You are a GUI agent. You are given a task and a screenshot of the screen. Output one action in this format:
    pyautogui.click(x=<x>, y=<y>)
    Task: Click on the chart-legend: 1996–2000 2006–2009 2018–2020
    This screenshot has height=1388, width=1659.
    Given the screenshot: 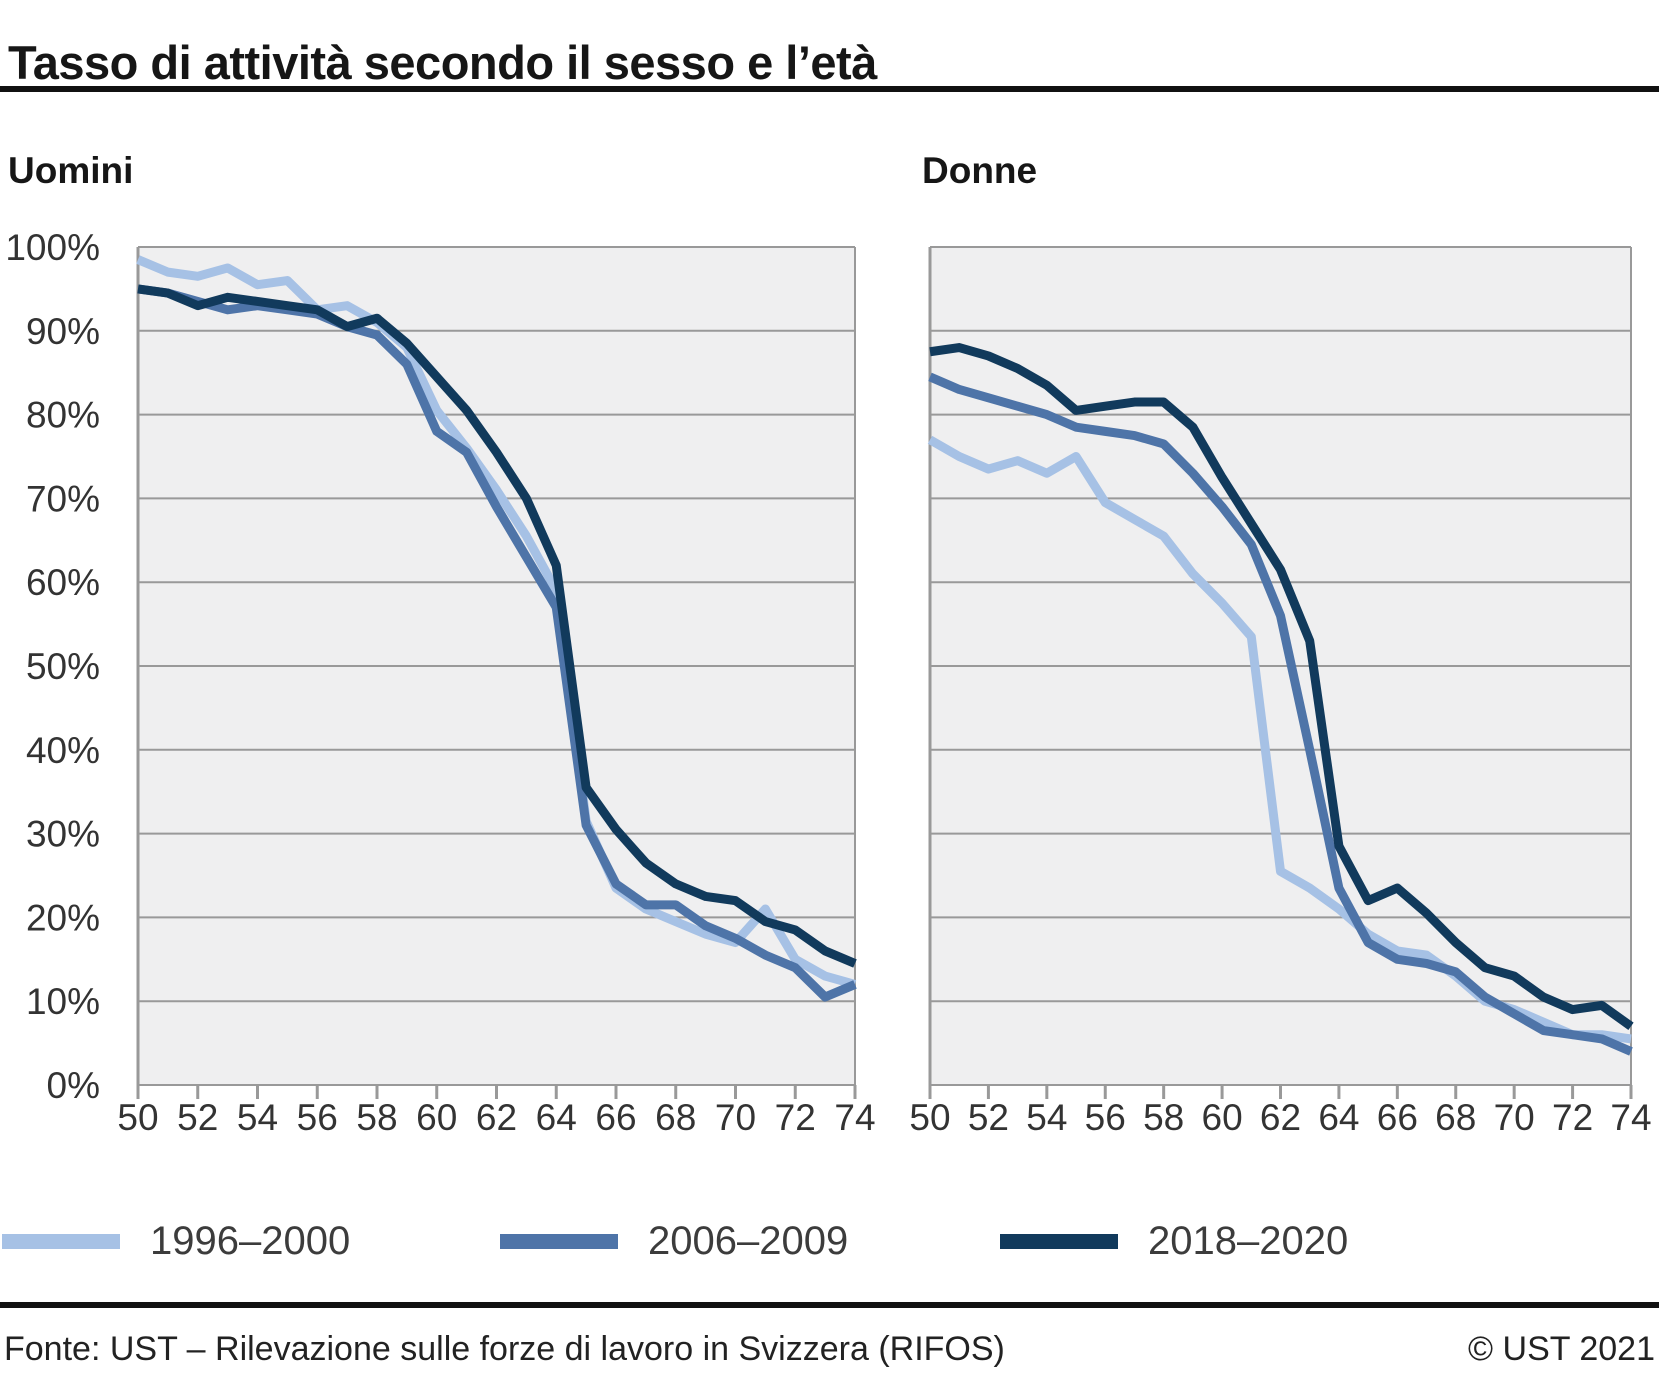 What is the action you would take?
    pyautogui.click(x=829, y=1241)
    